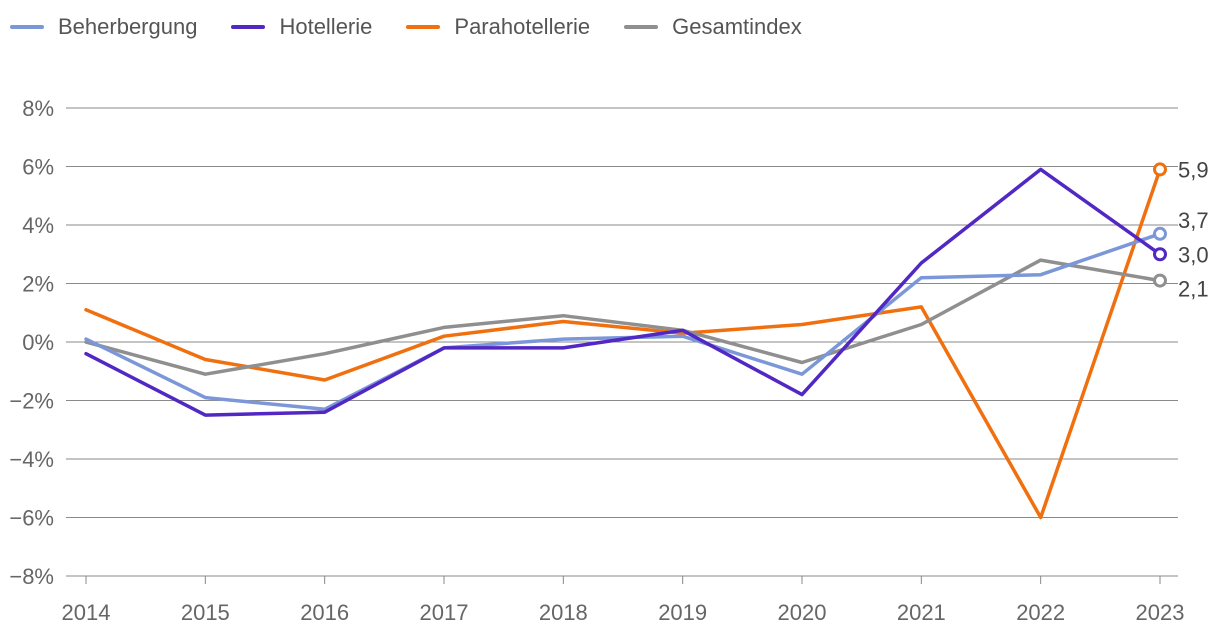 The image size is (1220, 638). What do you see at coordinates (31, 518) in the screenshot?
I see `y-tick-label: −6%` at bounding box center [31, 518].